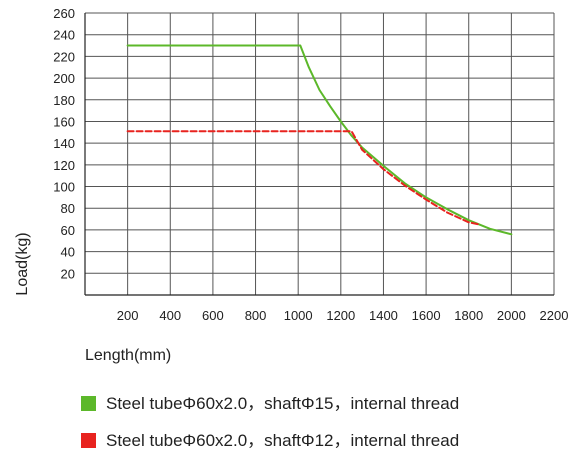  What do you see at coordinates (88, 403) in the screenshot?
I see `legend-swatch-green` at bounding box center [88, 403].